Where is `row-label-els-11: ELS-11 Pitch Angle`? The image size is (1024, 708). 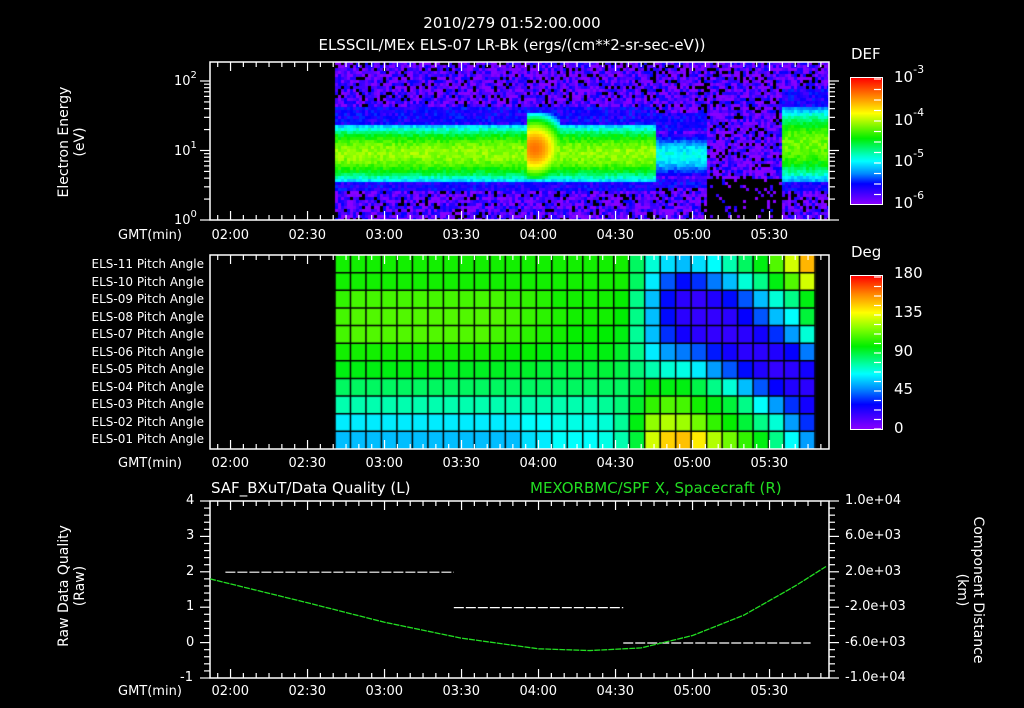
row-label-els-11: ELS-11 Pitch Angle is located at coordinates (147, 264).